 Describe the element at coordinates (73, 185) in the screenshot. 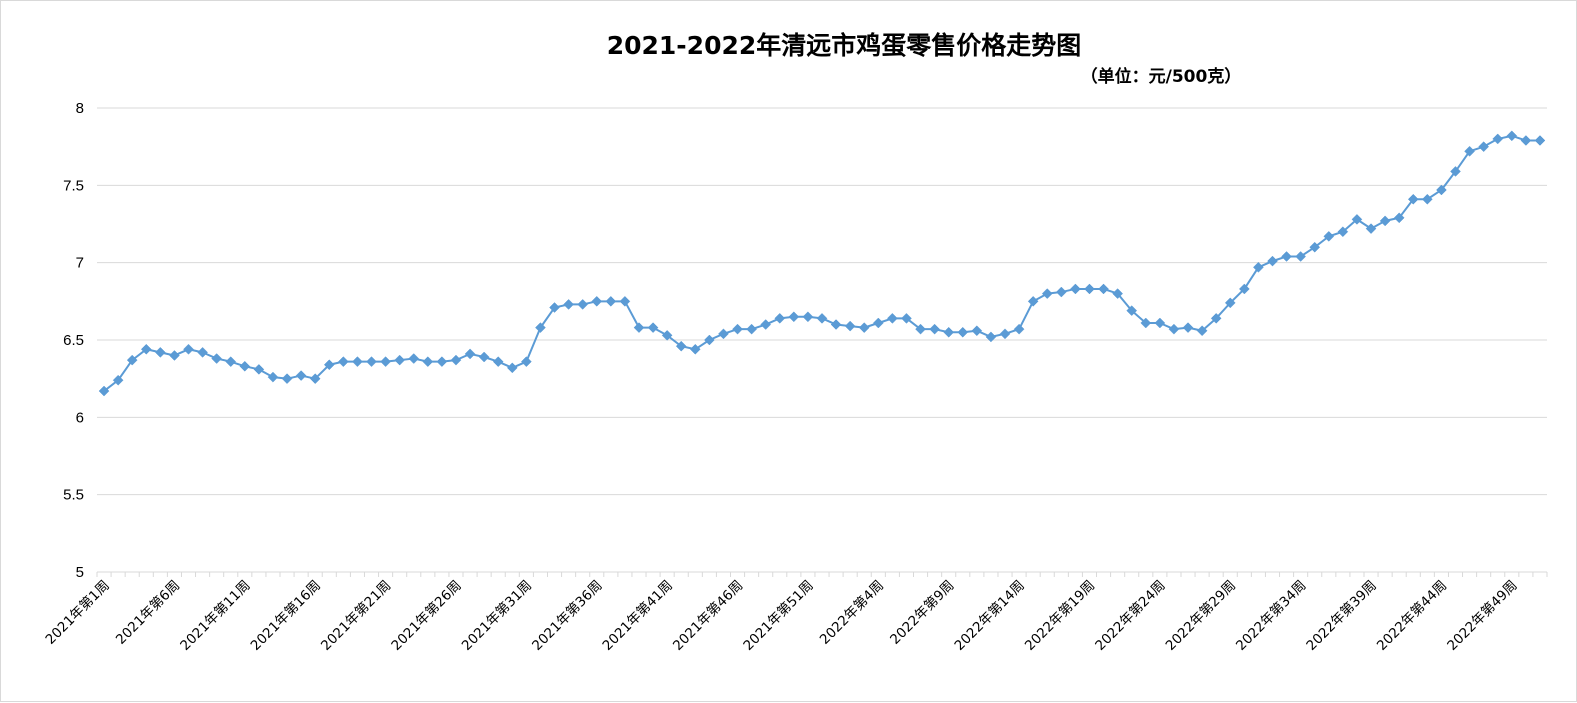

I see `y-tick-label: 7.5` at that location.